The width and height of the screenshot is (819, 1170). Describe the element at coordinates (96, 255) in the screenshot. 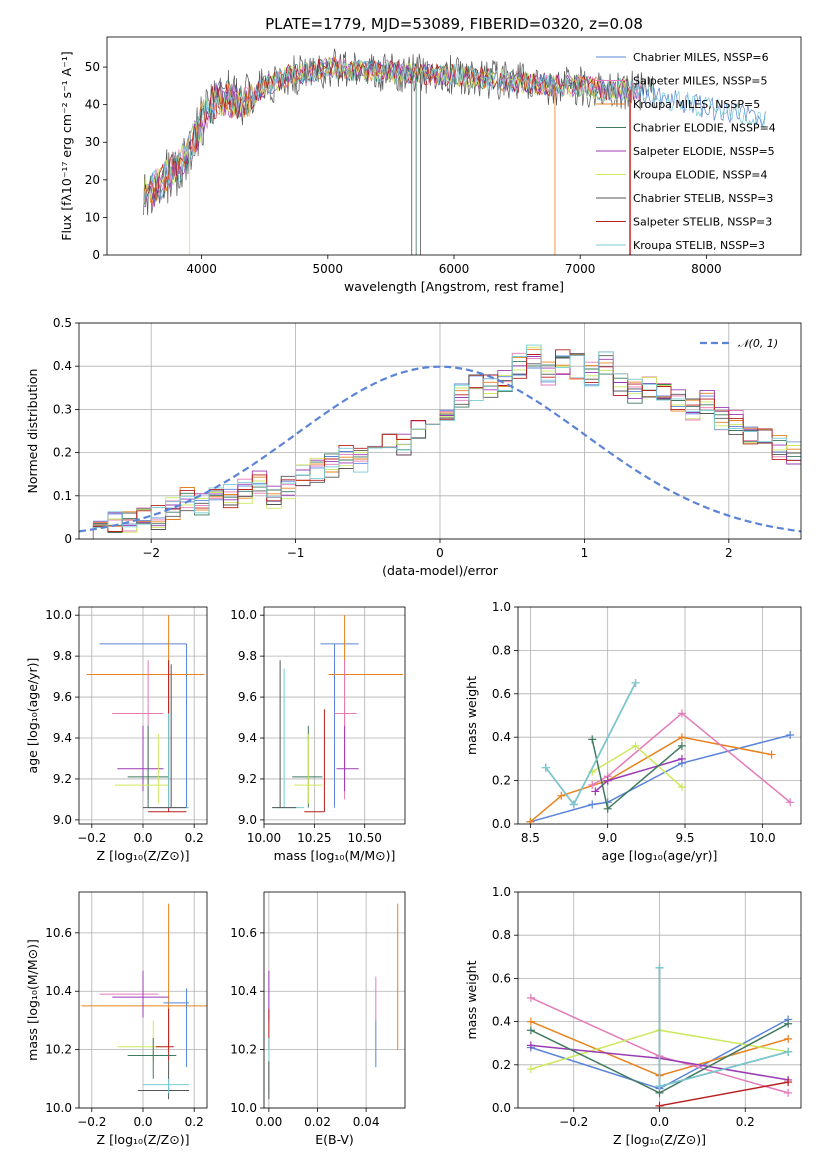

I see `y-tick-label: 0` at that location.